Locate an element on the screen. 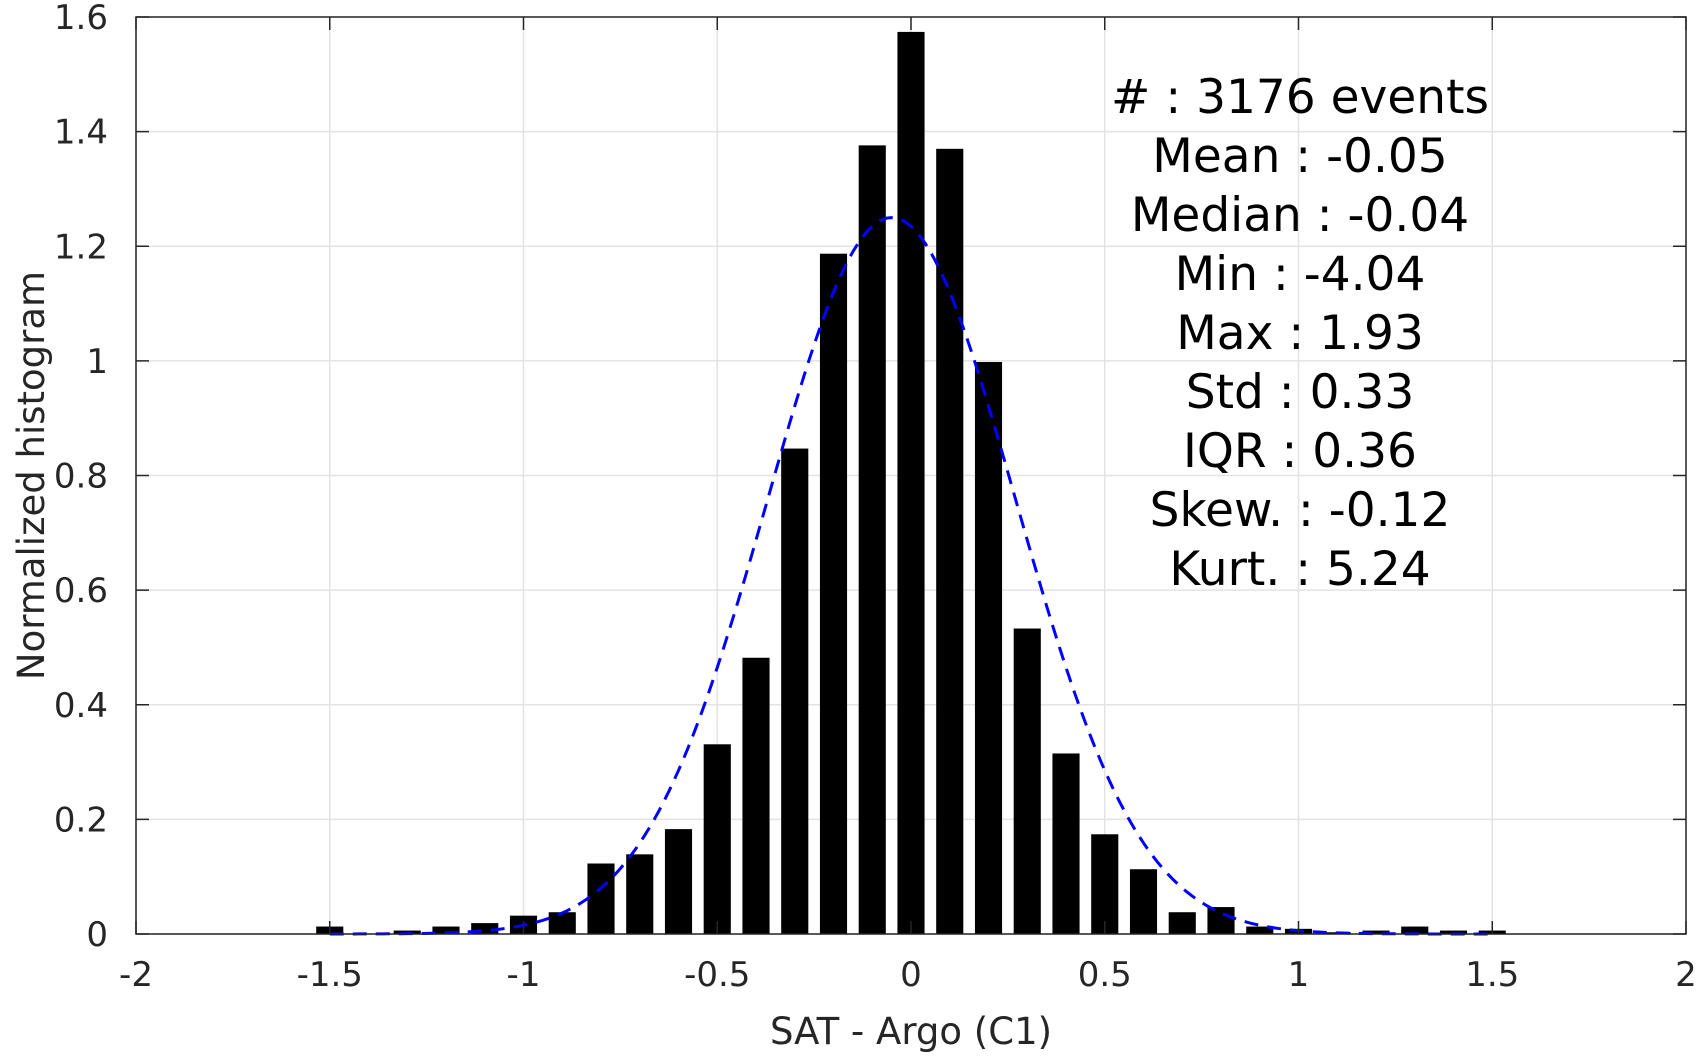 The image size is (1703, 1056). stat-line: IQR : 0.36 is located at coordinates (1300, 451).